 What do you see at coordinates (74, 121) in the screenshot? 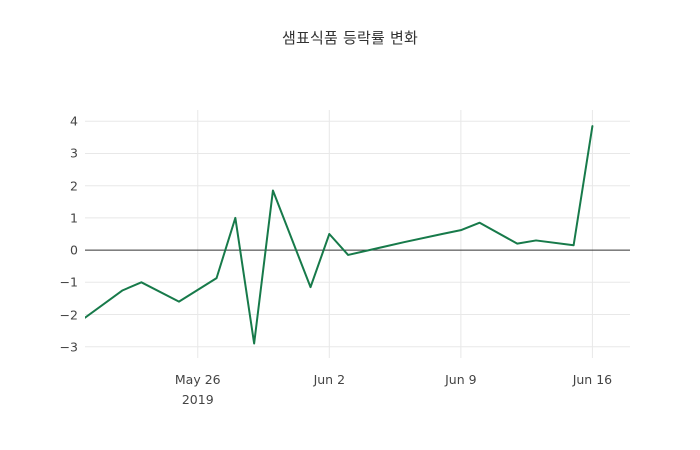
I see `y-axis-tick-label: 4` at bounding box center [74, 121].